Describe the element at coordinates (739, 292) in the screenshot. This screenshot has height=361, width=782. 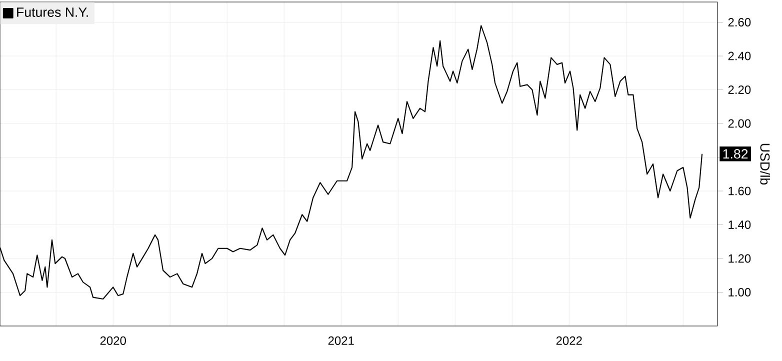
I see `y-tick-label: 1.00` at that location.